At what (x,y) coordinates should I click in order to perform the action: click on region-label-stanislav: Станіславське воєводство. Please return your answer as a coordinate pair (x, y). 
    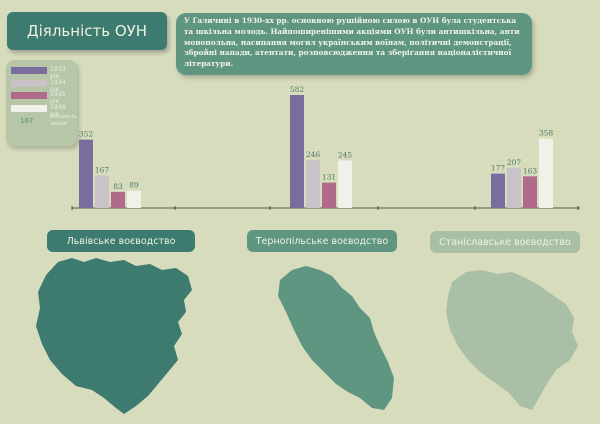
    Looking at the image, I should click on (505, 242).